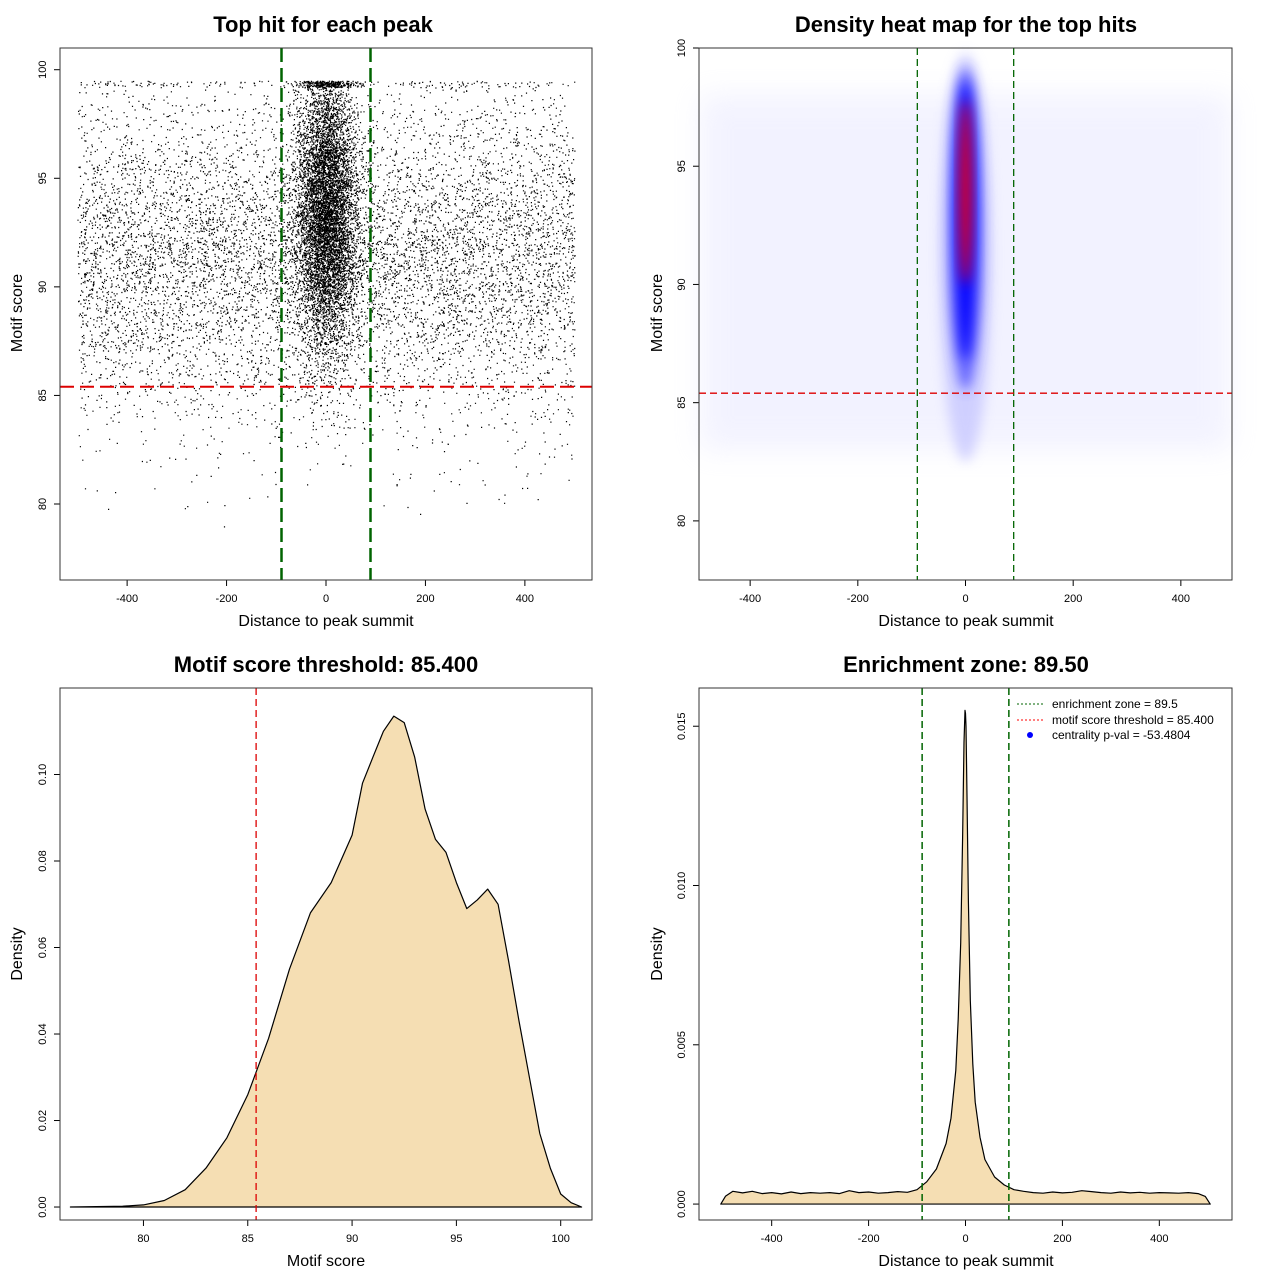 The height and width of the screenshot is (1280, 1280). What do you see at coordinates (682, 1045) in the screenshot?
I see `y-tick-label: 0.005` at bounding box center [682, 1045].